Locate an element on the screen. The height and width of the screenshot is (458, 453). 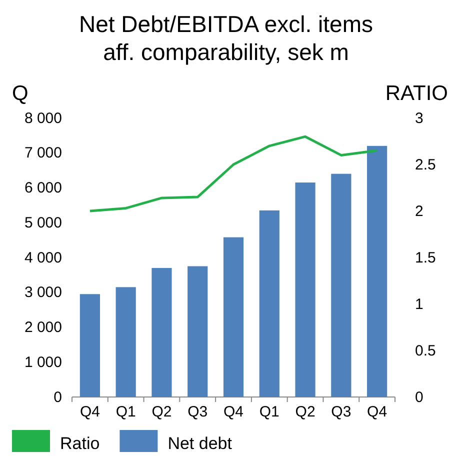
y-tick-label: 1 000 is located at coordinates (43, 362).